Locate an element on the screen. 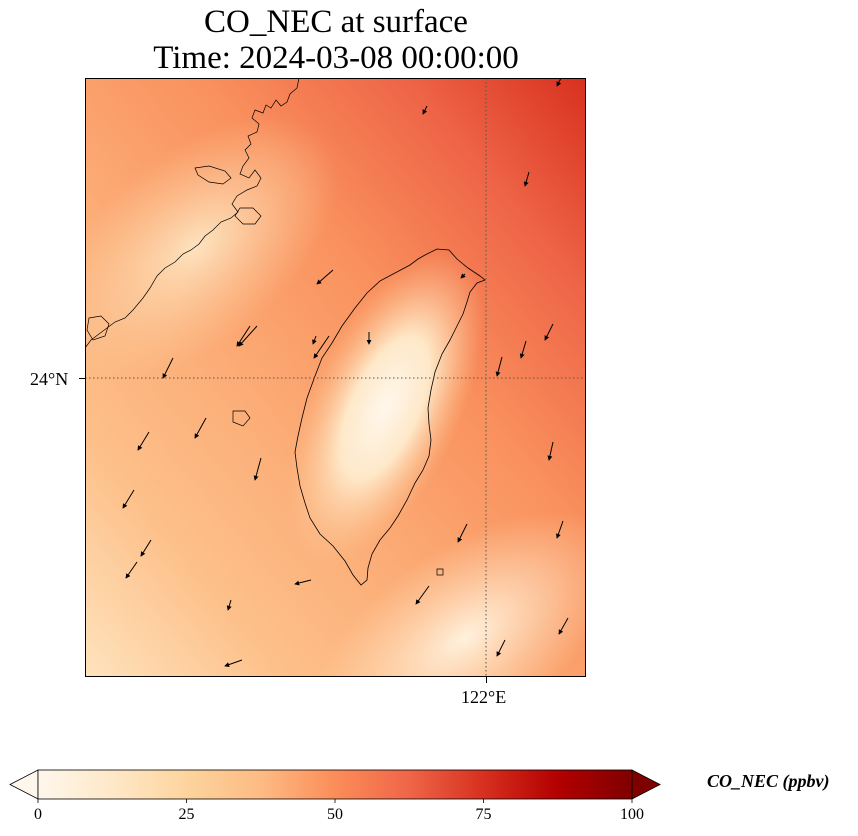 The image size is (858, 836). colorbar-gradient is located at coordinates (335, 784).